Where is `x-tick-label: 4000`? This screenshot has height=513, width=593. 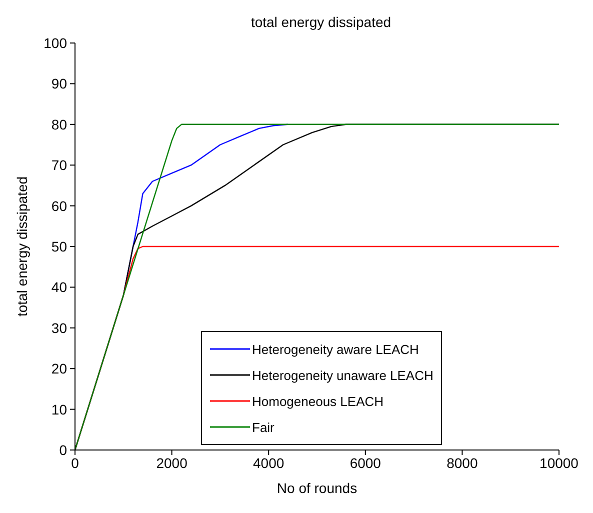 x-tick-label: 4000 is located at coordinates (268, 462).